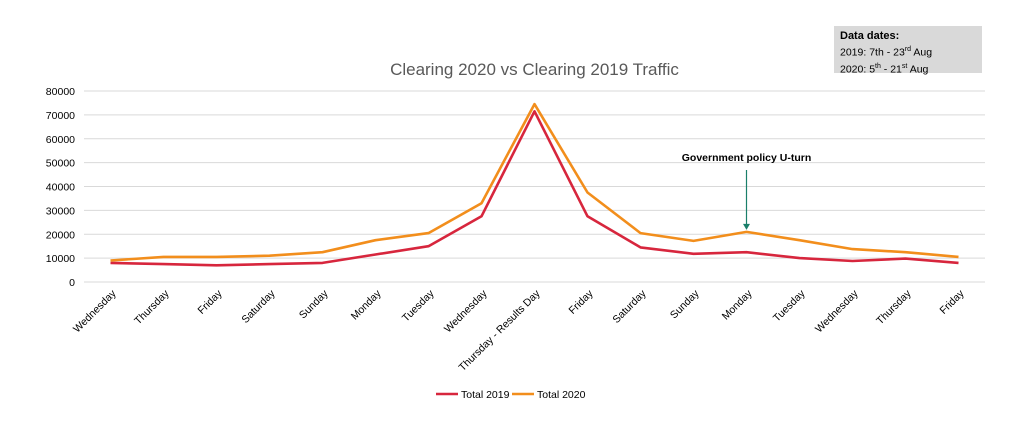 The image size is (1019, 427). Describe the element at coordinates (60, 116) in the screenshot. I see `y-tick-label: 70000` at that location.